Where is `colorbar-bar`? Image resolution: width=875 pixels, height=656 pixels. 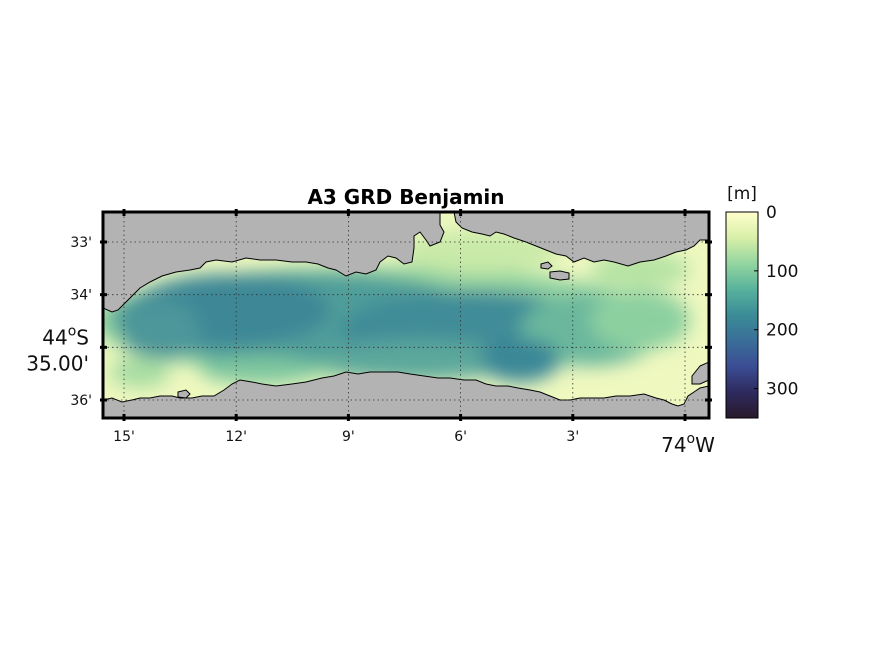
colorbar-bar is located at coordinates (742, 315).